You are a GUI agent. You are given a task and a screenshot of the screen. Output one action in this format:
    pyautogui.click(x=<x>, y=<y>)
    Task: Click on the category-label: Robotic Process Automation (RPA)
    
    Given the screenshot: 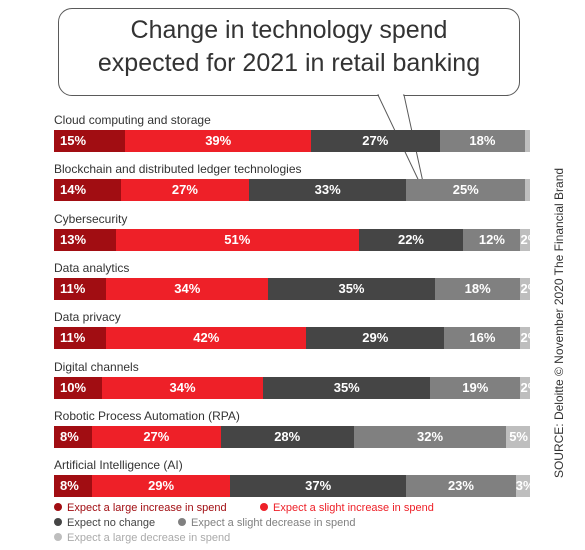 What is the action you would take?
    pyautogui.click(x=147, y=415)
    